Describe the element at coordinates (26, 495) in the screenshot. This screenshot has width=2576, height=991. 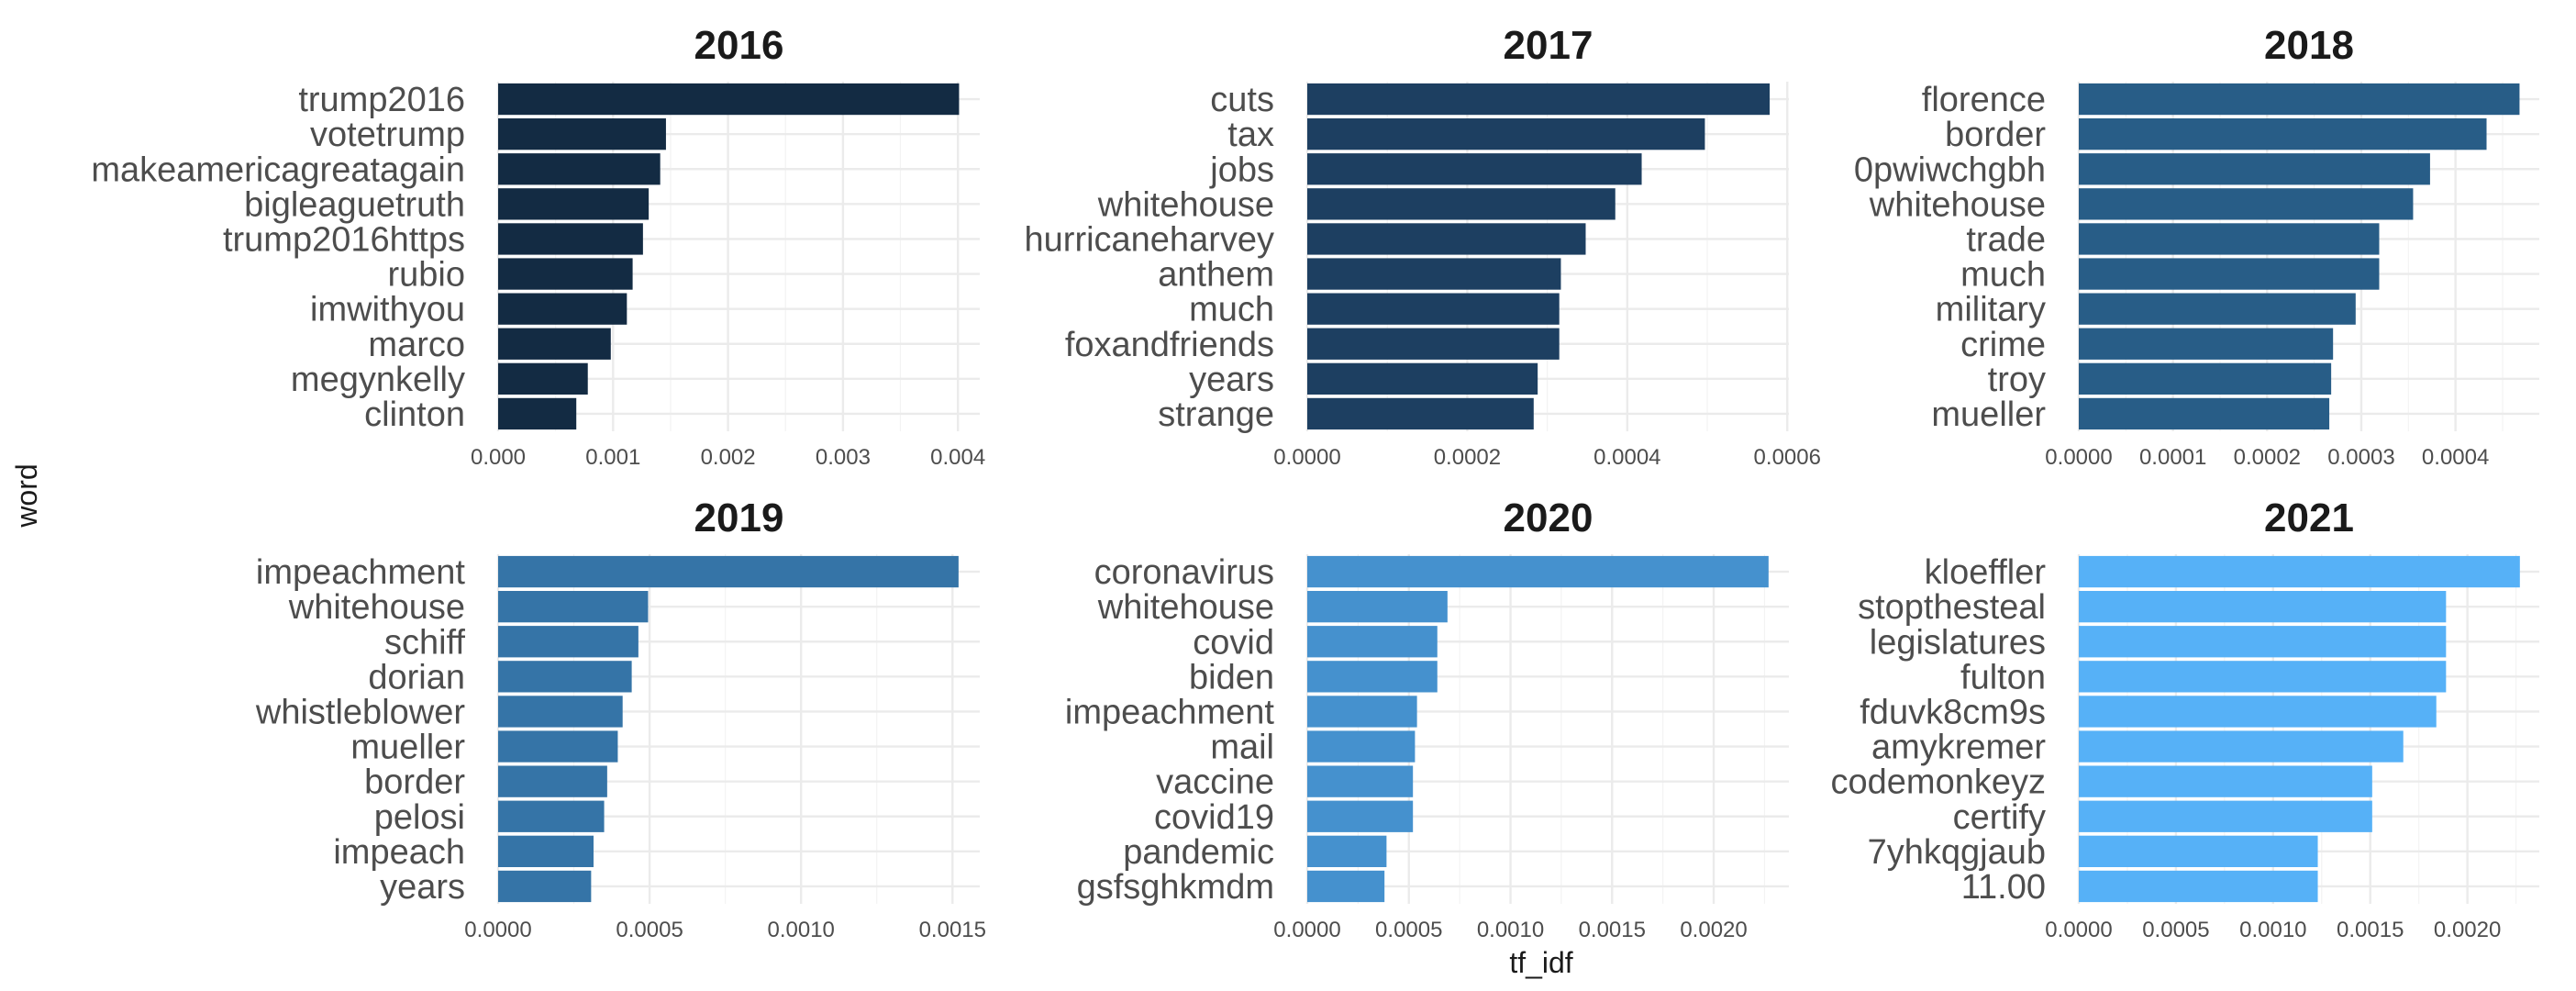
I see `y-axis-title: word` at that location.